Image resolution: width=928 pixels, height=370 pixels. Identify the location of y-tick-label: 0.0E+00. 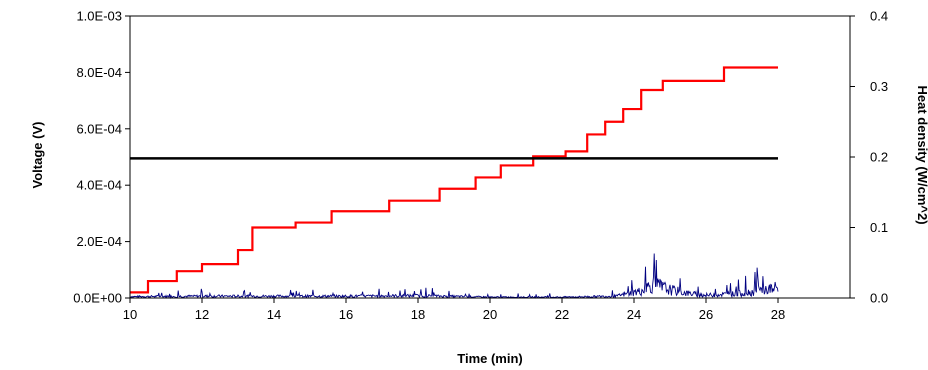
(97, 298).